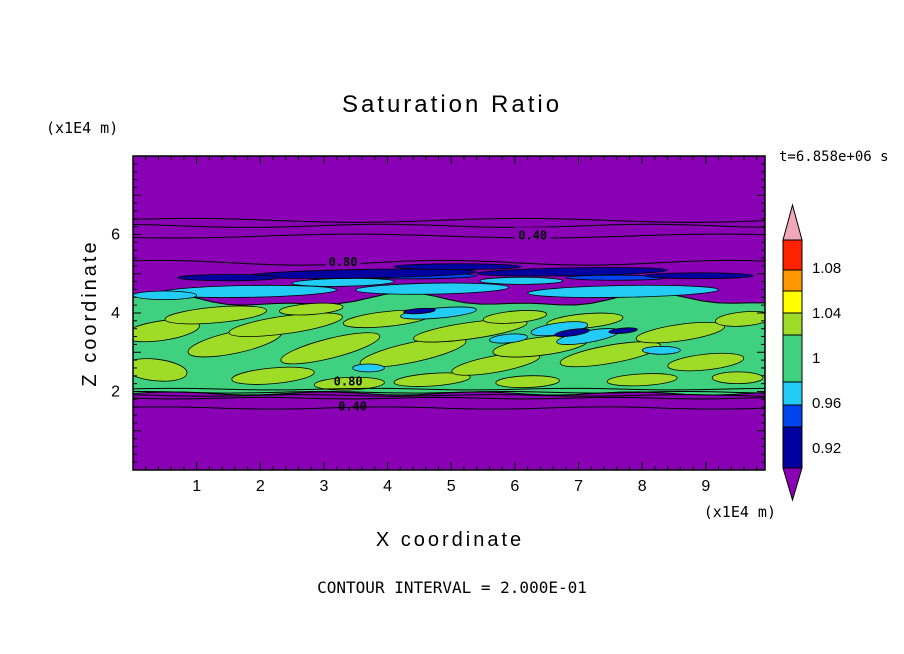 The height and width of the screenshot is (654, 904). What do you see at coordinates (323, 486) in the screenshot?
I see `x-tick-label: 3` at bounding box center [323, 486].